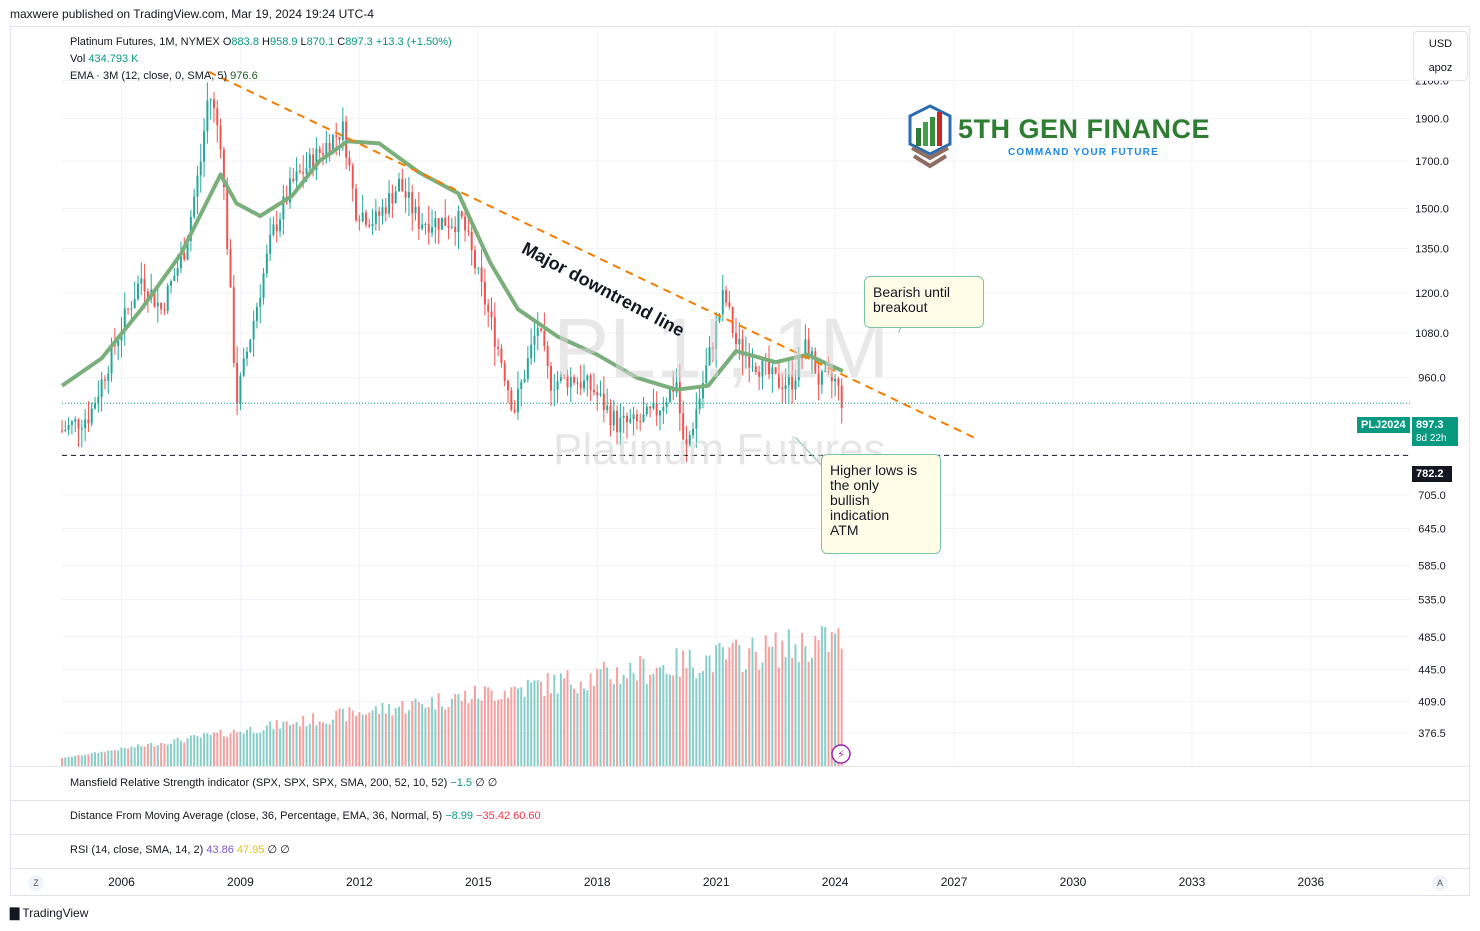  I want to click on y-tick-label: 485.0, so click(1432, 638).